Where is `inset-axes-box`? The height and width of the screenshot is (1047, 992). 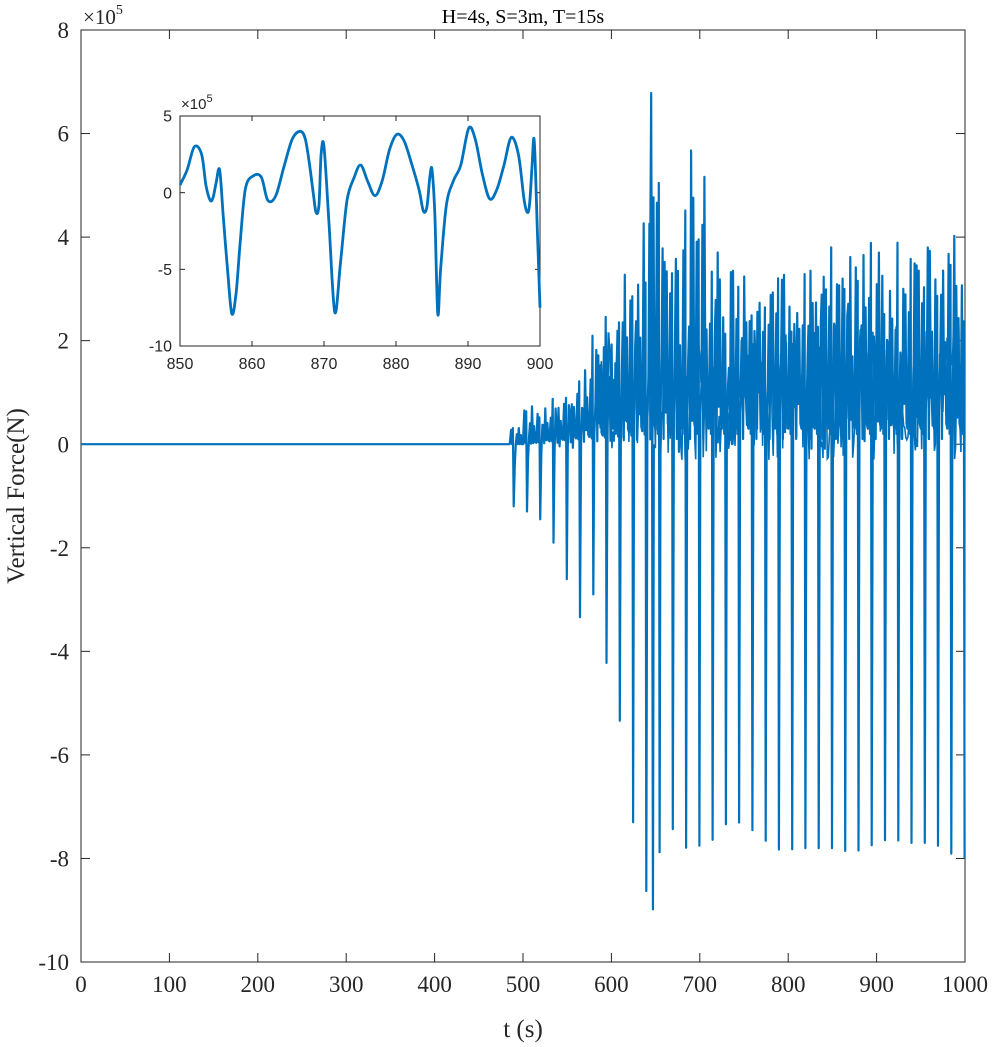 inset-axes-box is located at coordinates (360, 231).